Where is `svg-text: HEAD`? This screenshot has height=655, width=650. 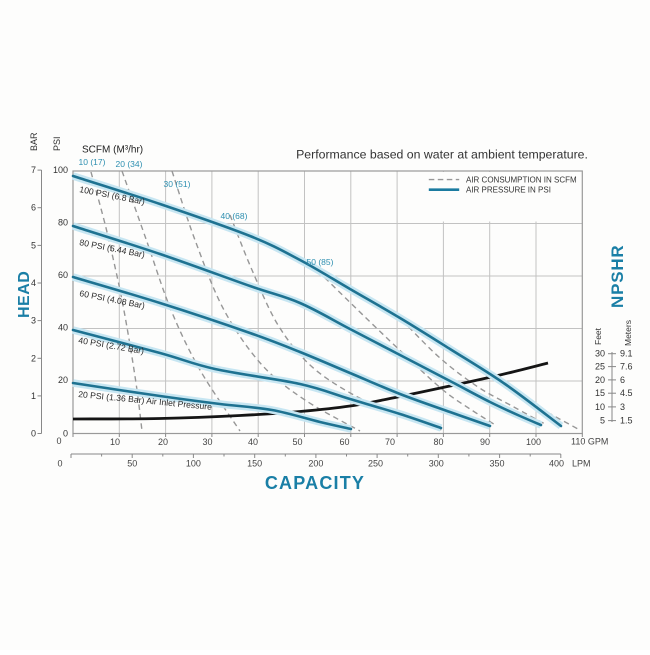
svg-text: HEAD is located at coordinates (24, 294).